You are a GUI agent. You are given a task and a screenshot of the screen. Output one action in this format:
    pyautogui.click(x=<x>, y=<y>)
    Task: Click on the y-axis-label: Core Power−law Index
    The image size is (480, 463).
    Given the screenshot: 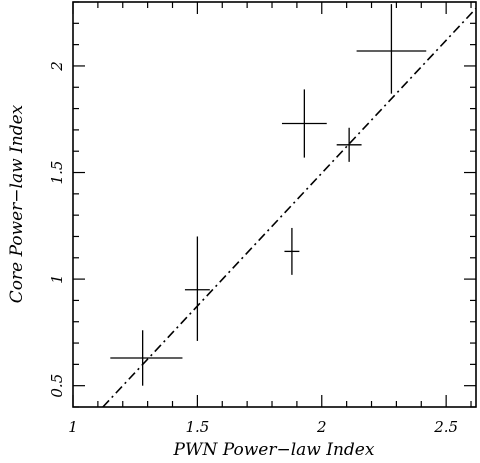 What is the action you would take?
    pyautogui.click(x=17, y=203)
    